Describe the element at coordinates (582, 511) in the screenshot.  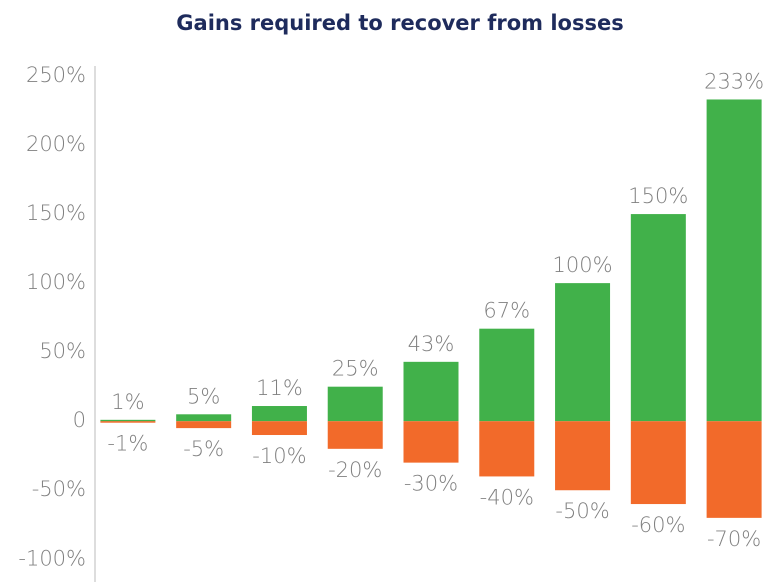
I see `data-label: -50%` at that location.